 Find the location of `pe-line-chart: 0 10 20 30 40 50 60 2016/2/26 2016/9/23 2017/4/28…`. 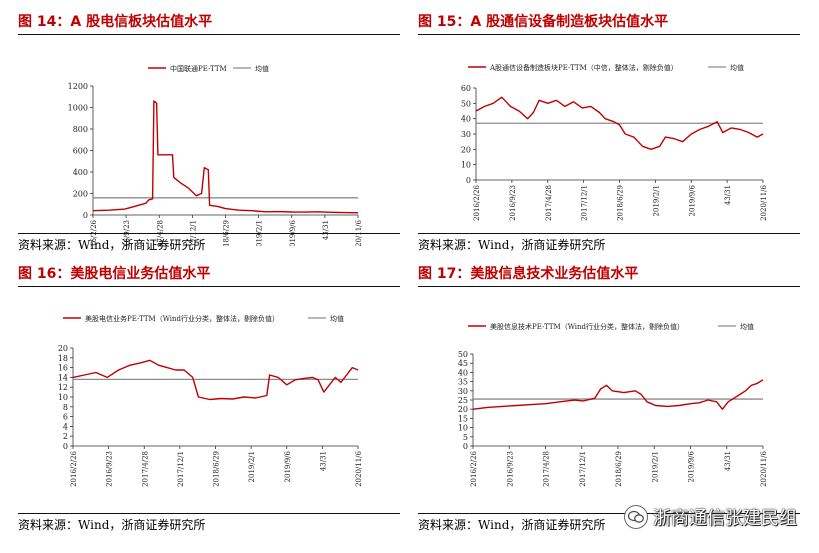

pe-line-chart: 0 10 20 30 40 50 60 2016/2/26 2016/9/23 2017/4/28… is located at coordinates (614, 142).